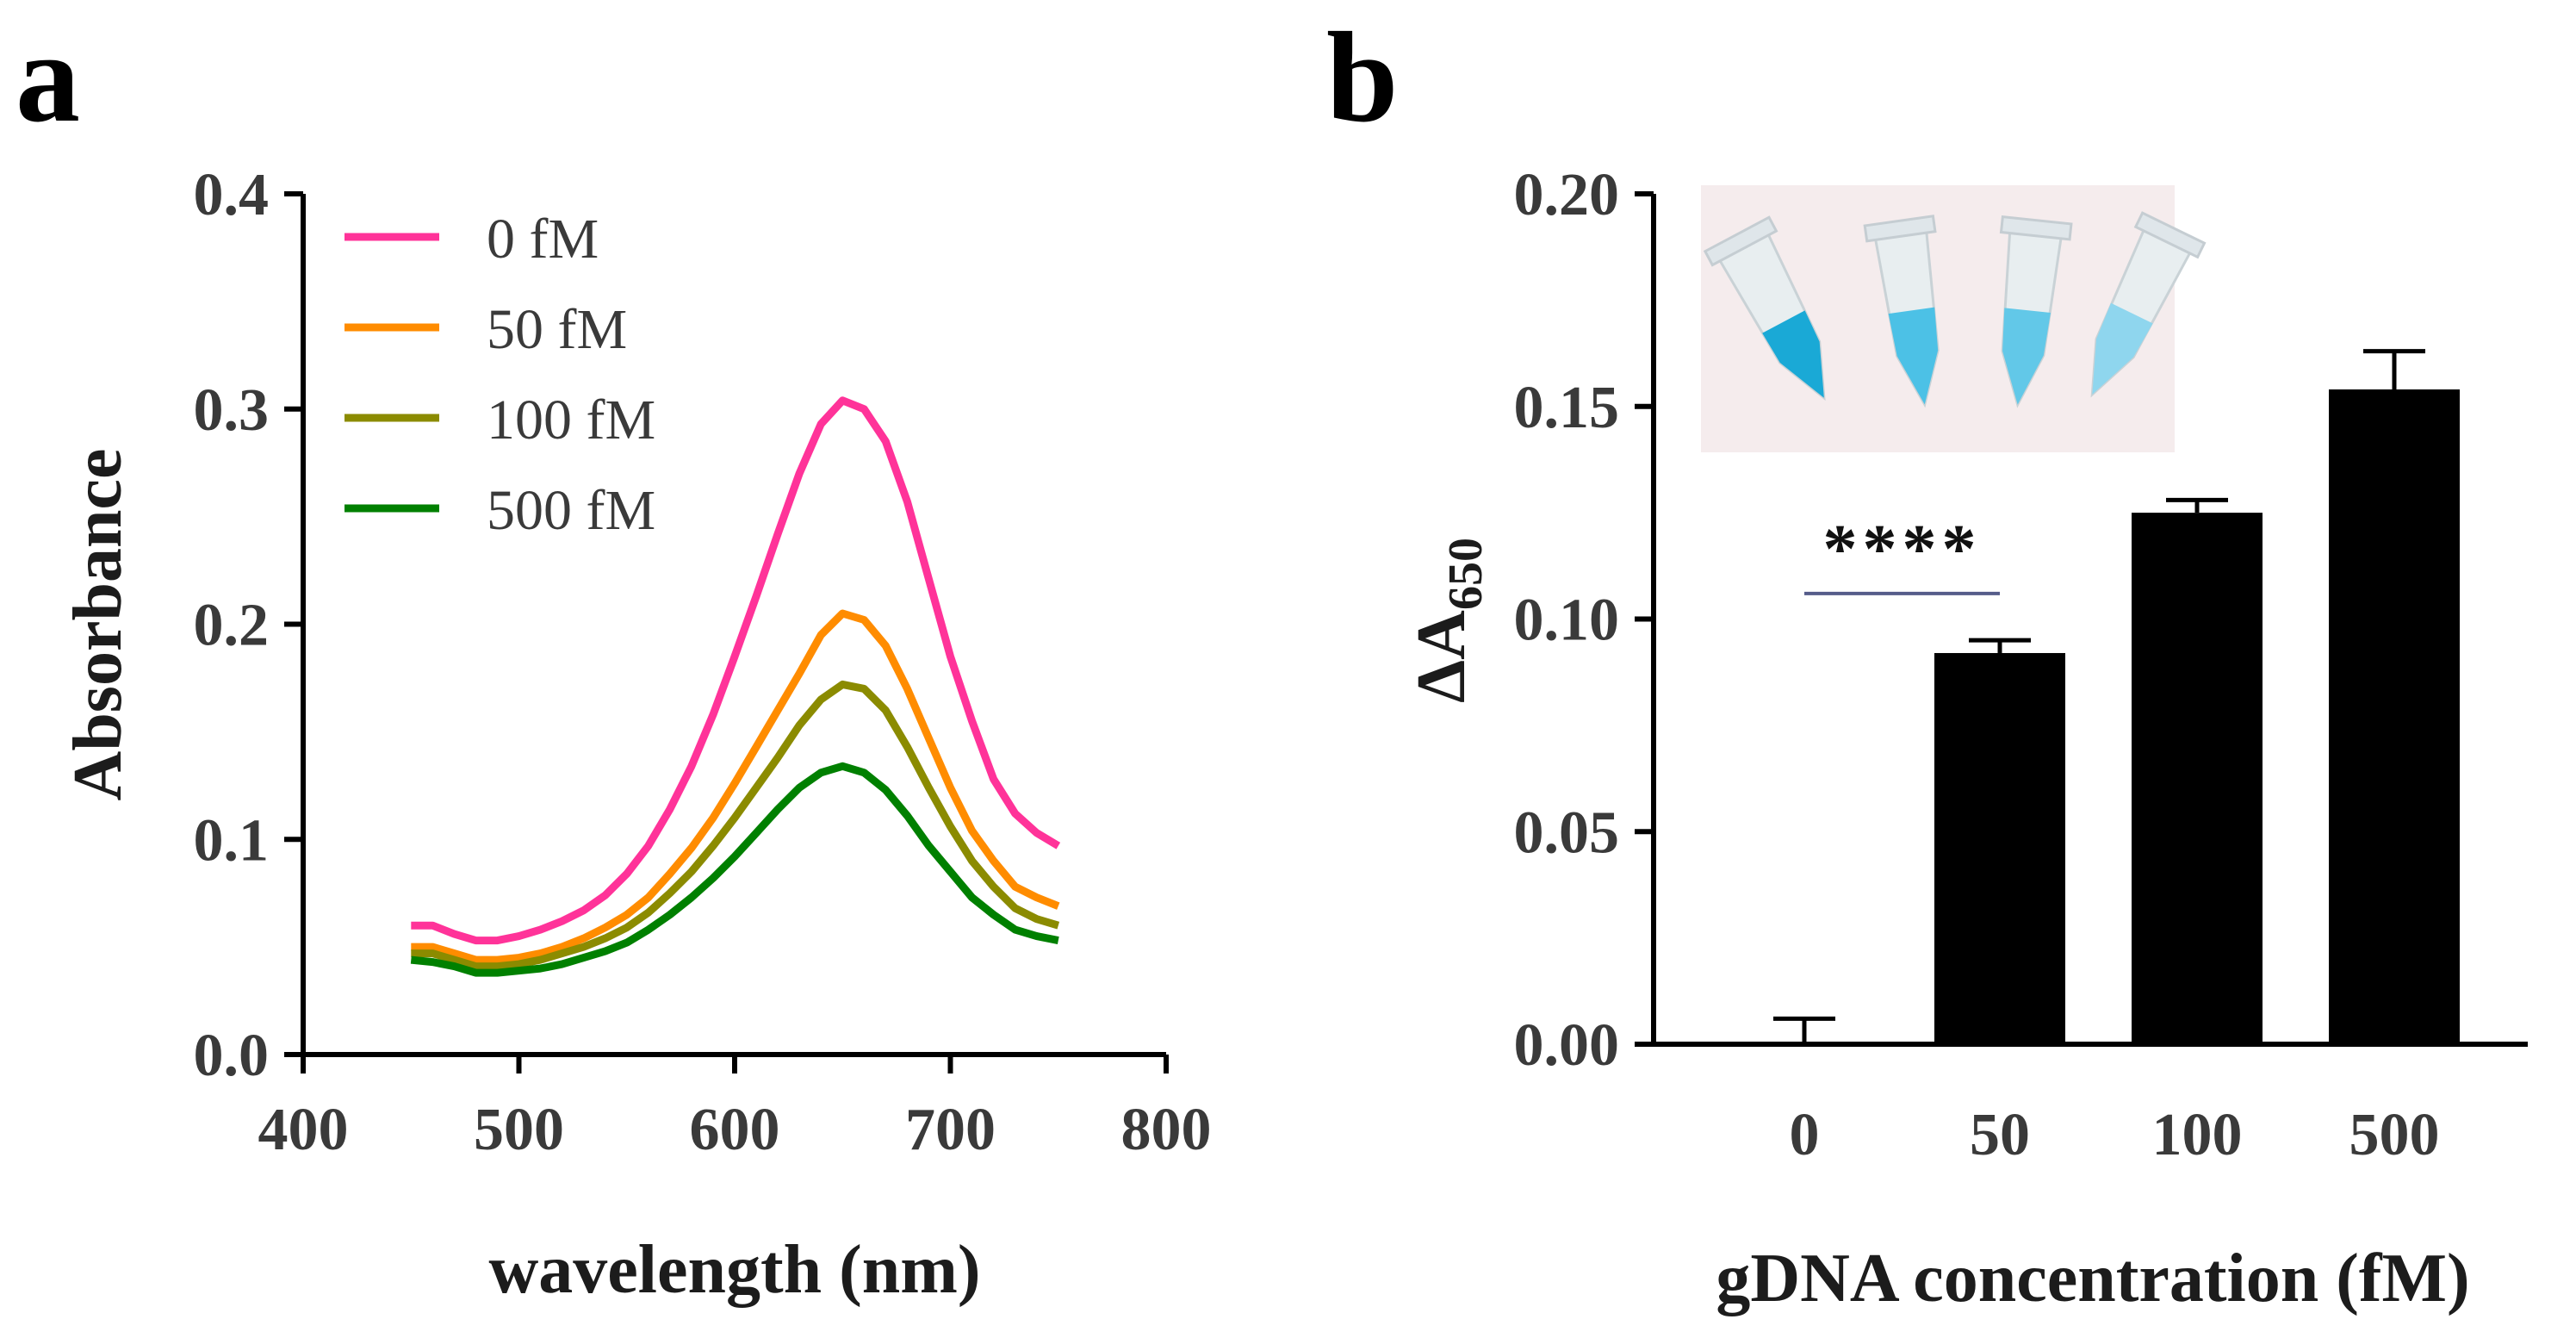 The width and height of the screenshot is (2576, 1338). I want to click on significance-marker: ****, so click(1902, 553).